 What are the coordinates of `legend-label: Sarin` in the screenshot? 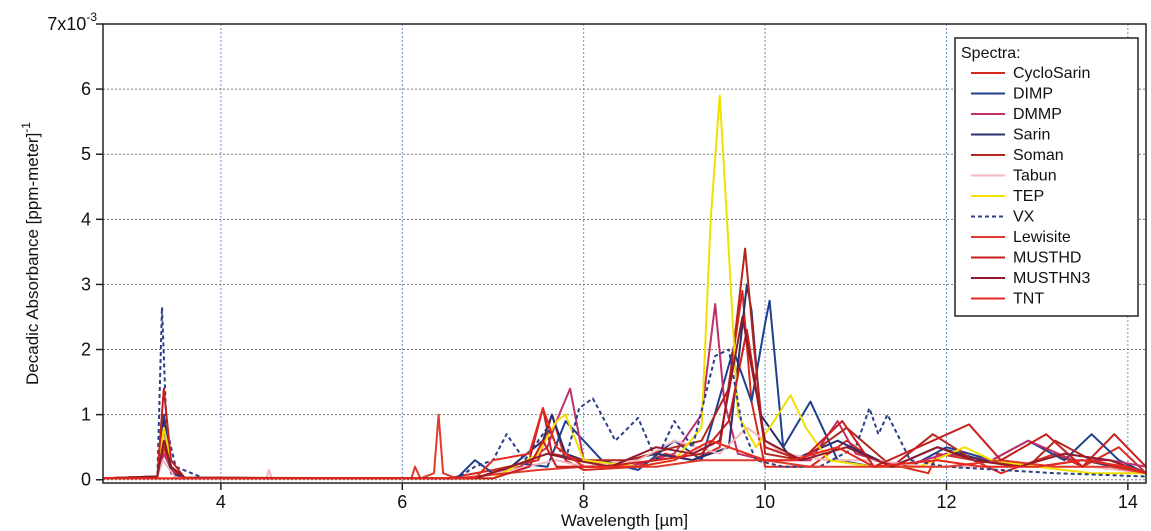 It's located at (1031, 135).